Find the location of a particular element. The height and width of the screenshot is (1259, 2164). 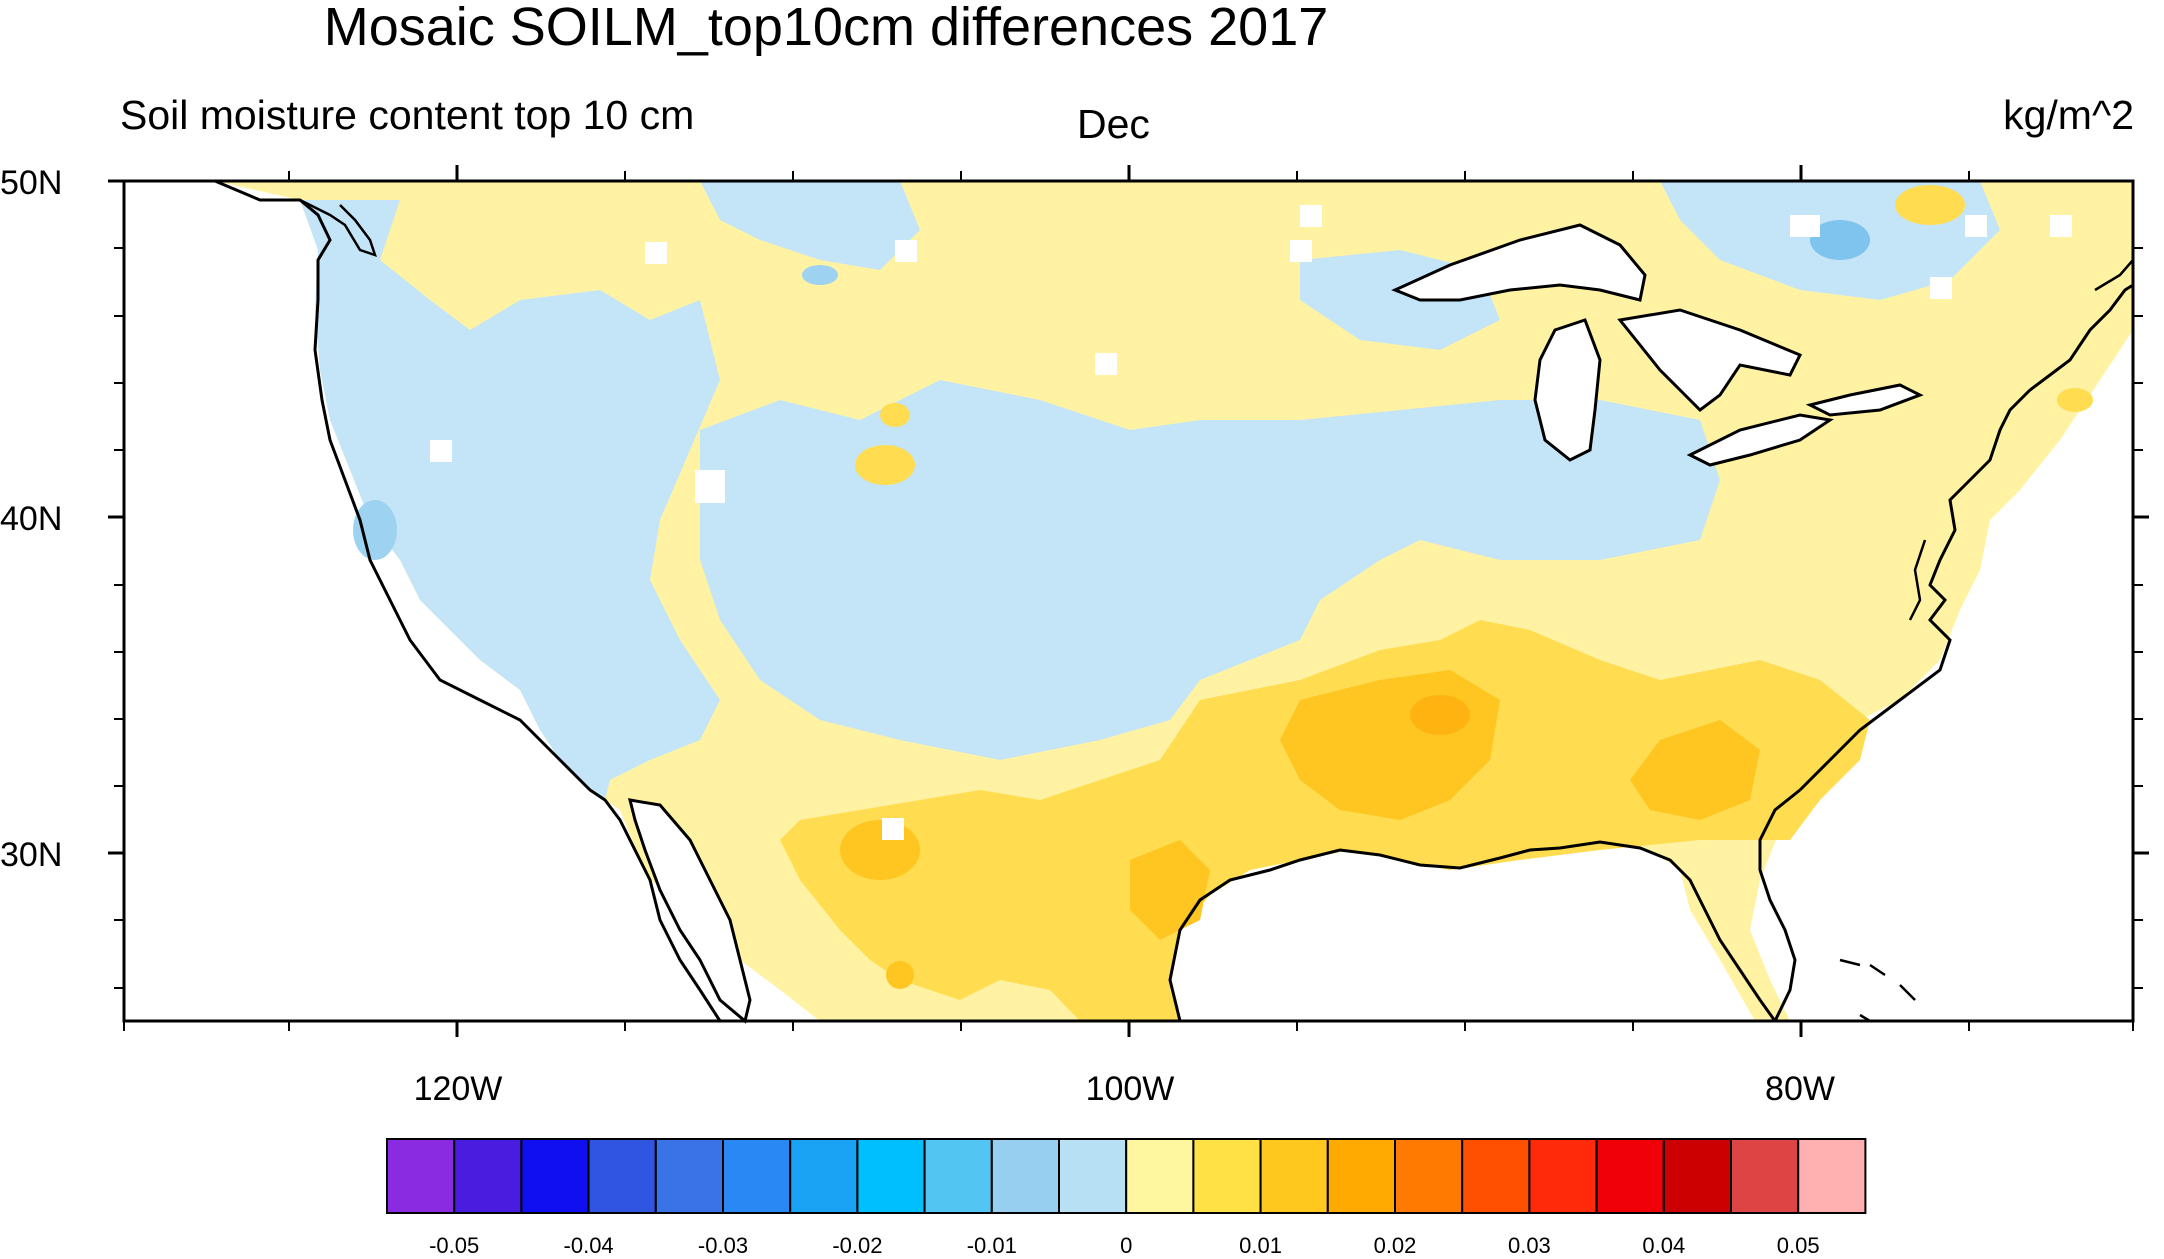

western-blue-region is located at coordinates (510, 500).